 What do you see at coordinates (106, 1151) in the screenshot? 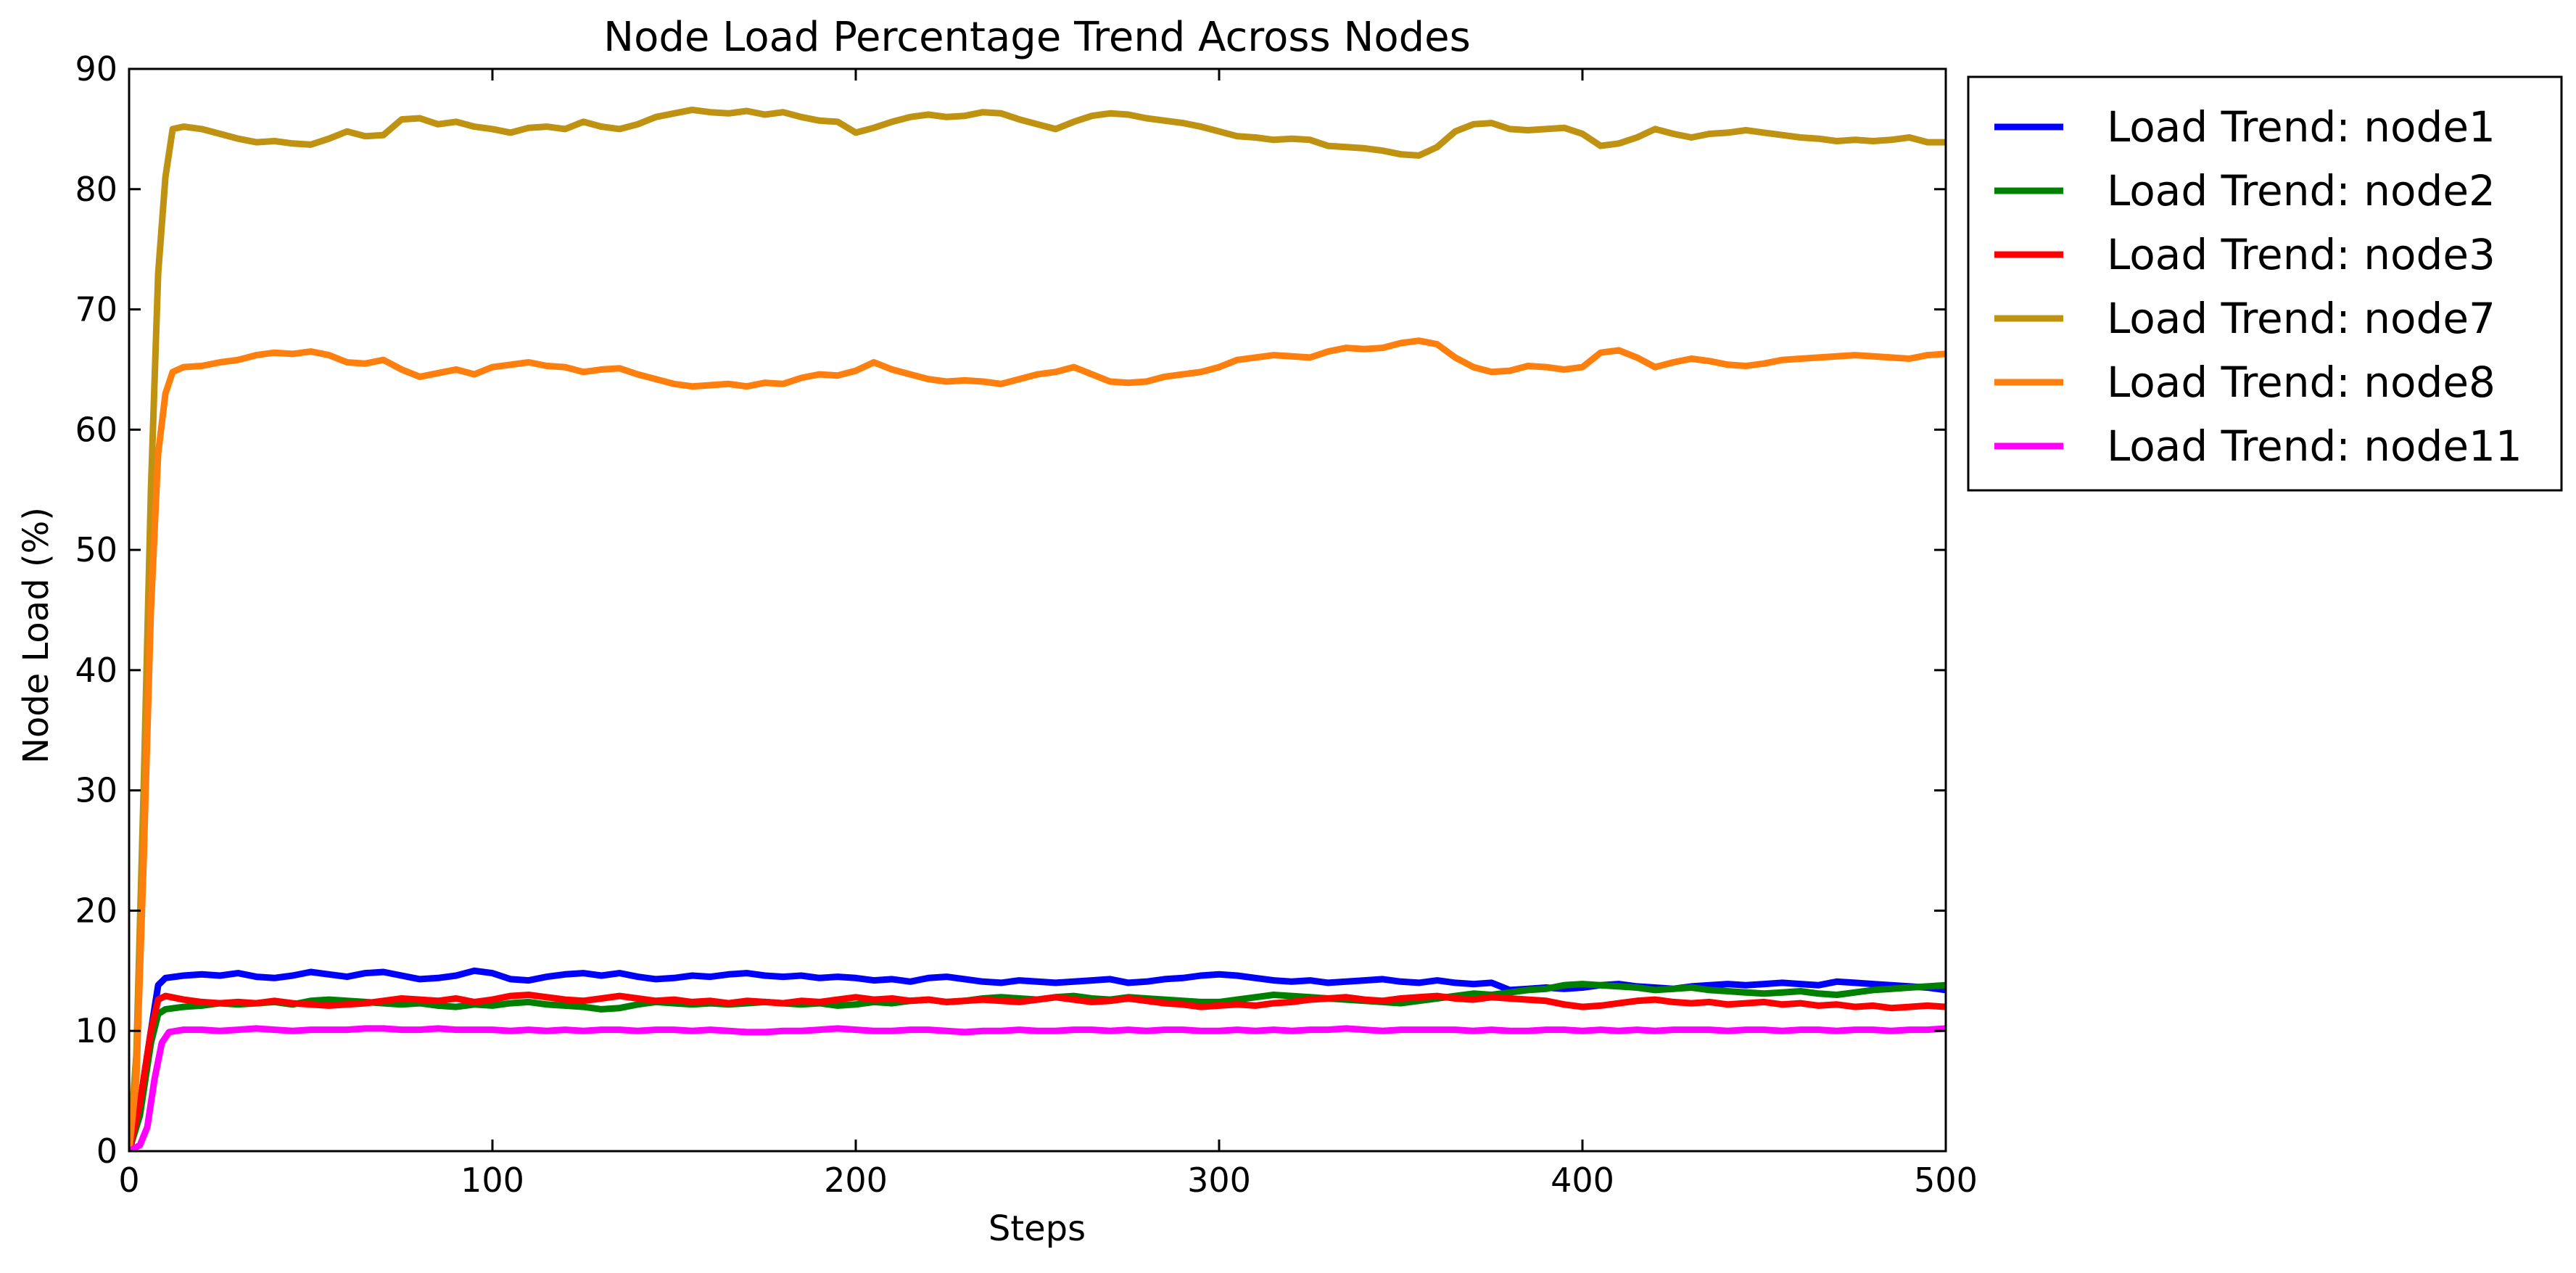
I see `y-tick-label: 0` at bounding box center [106, 1151].